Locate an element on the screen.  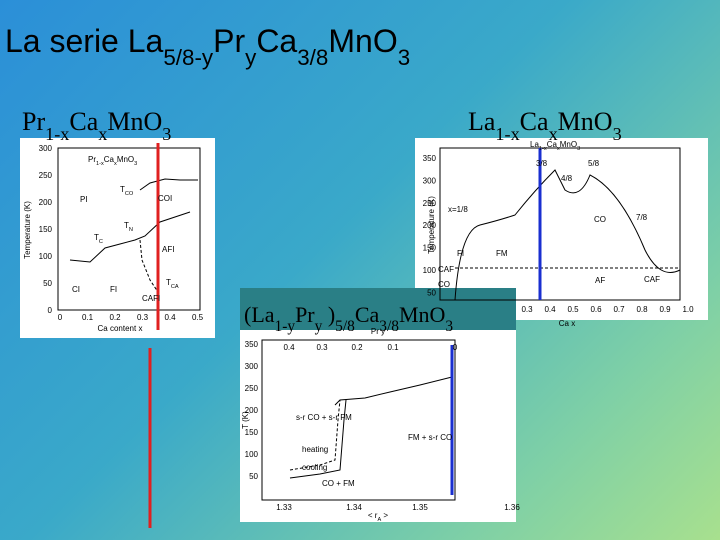
annotation: CI is located at coordinates (76, 289).